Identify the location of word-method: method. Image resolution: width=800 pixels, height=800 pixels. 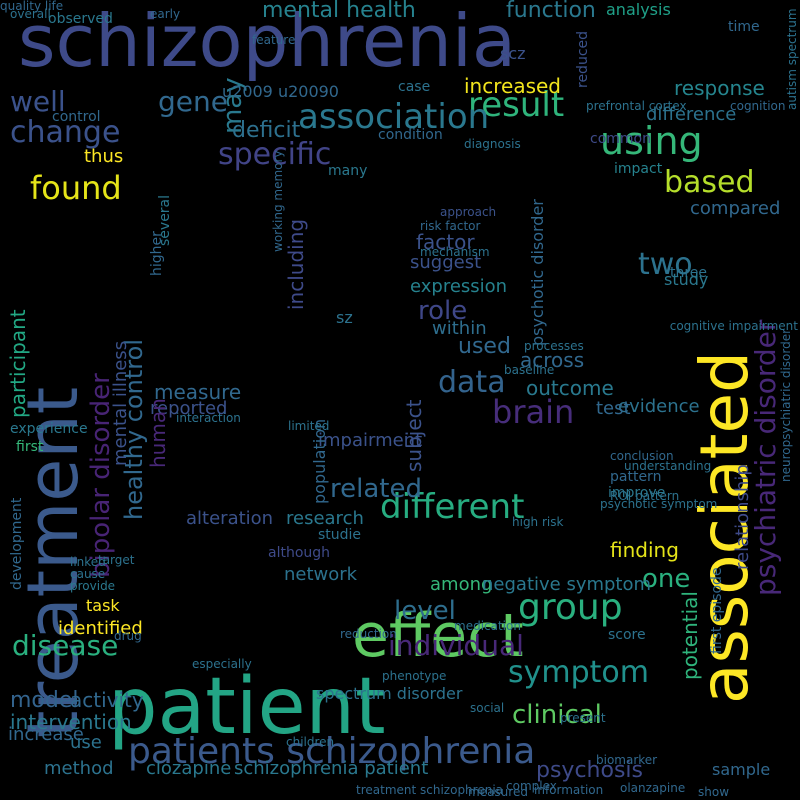
(79, 768).